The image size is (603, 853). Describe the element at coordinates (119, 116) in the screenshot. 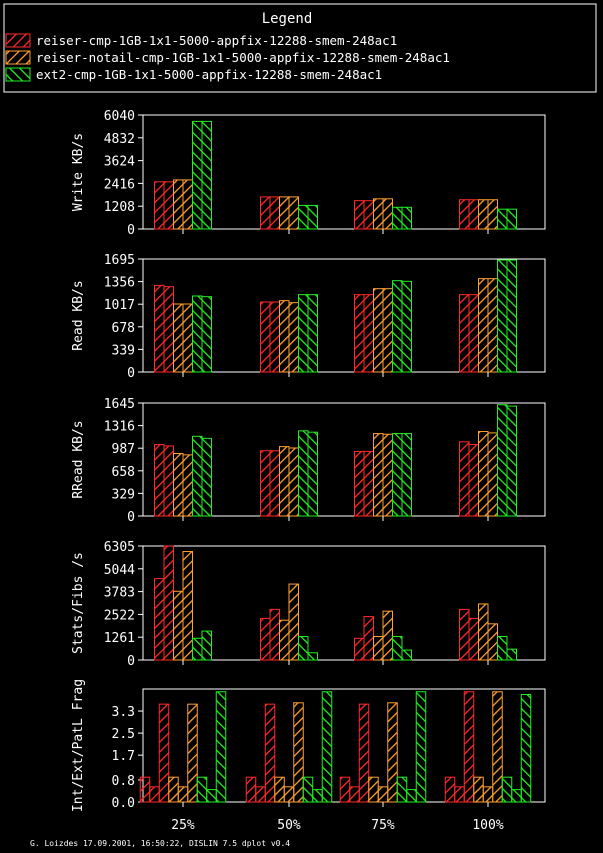

I see `y-tick-label: 6040` at that location.